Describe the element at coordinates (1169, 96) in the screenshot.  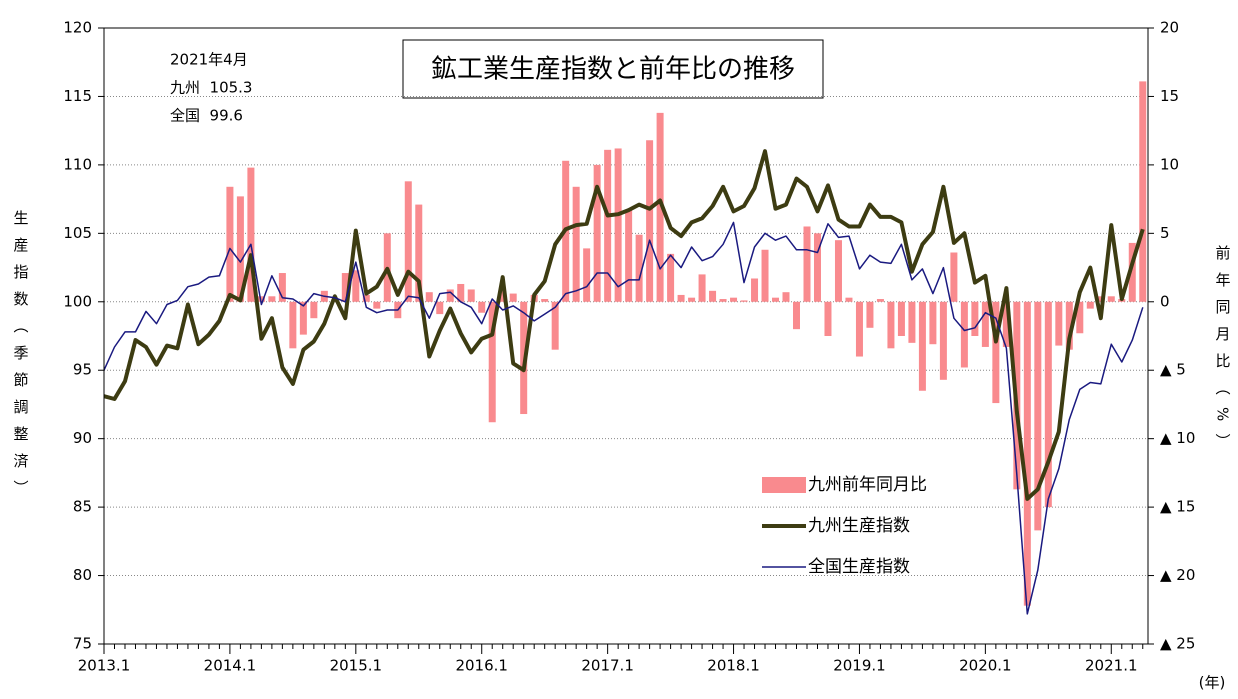
I see `y2-tick-label: 15` at that location.